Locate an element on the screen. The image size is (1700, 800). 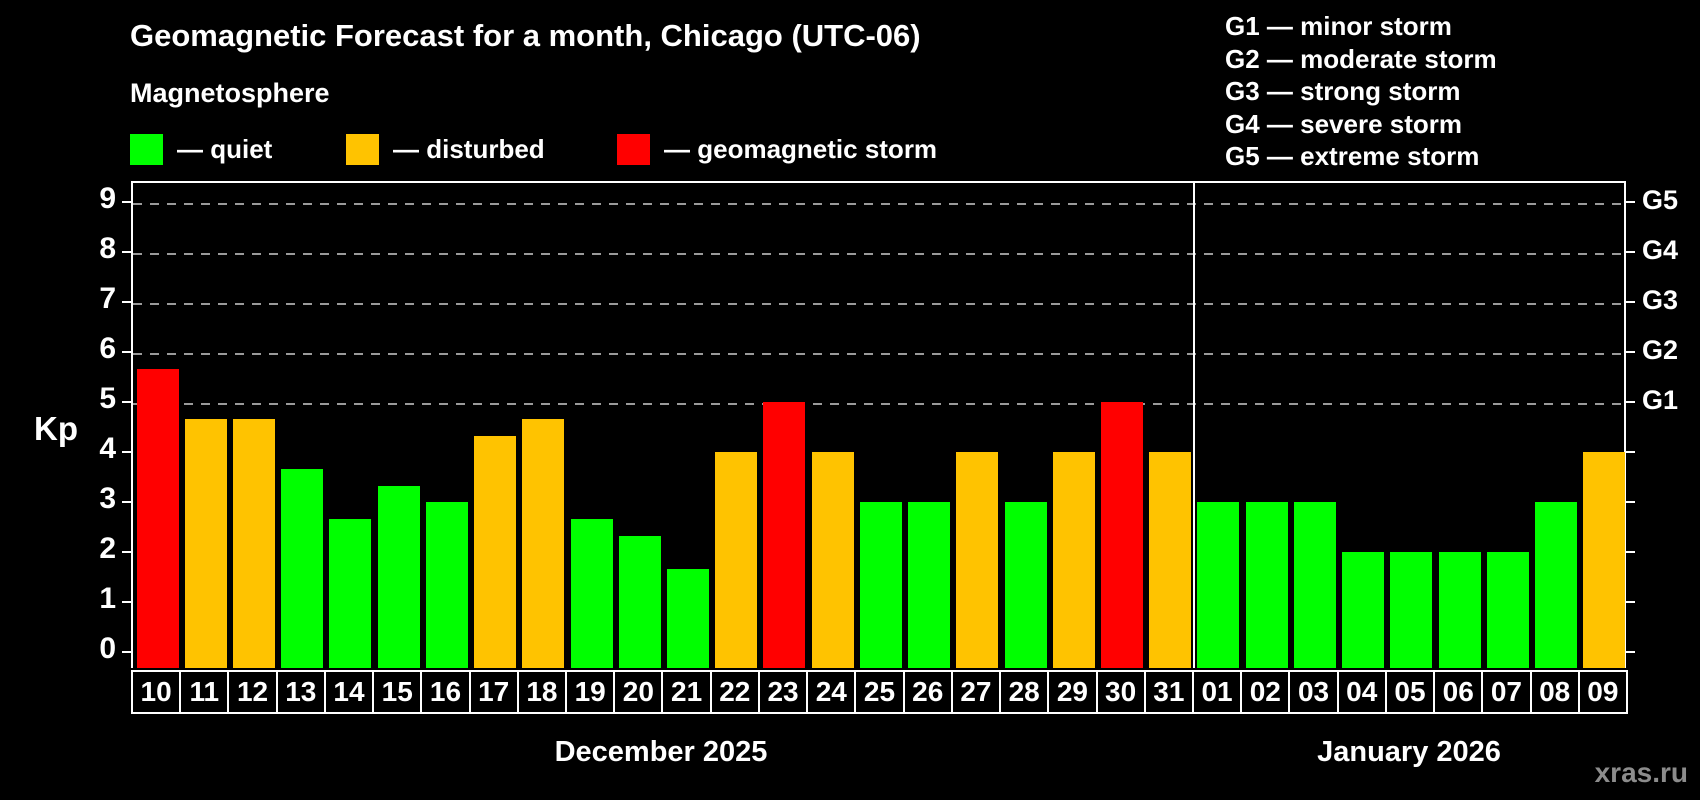
date-cell-09: 09 is located at coordinates (1602, 692).